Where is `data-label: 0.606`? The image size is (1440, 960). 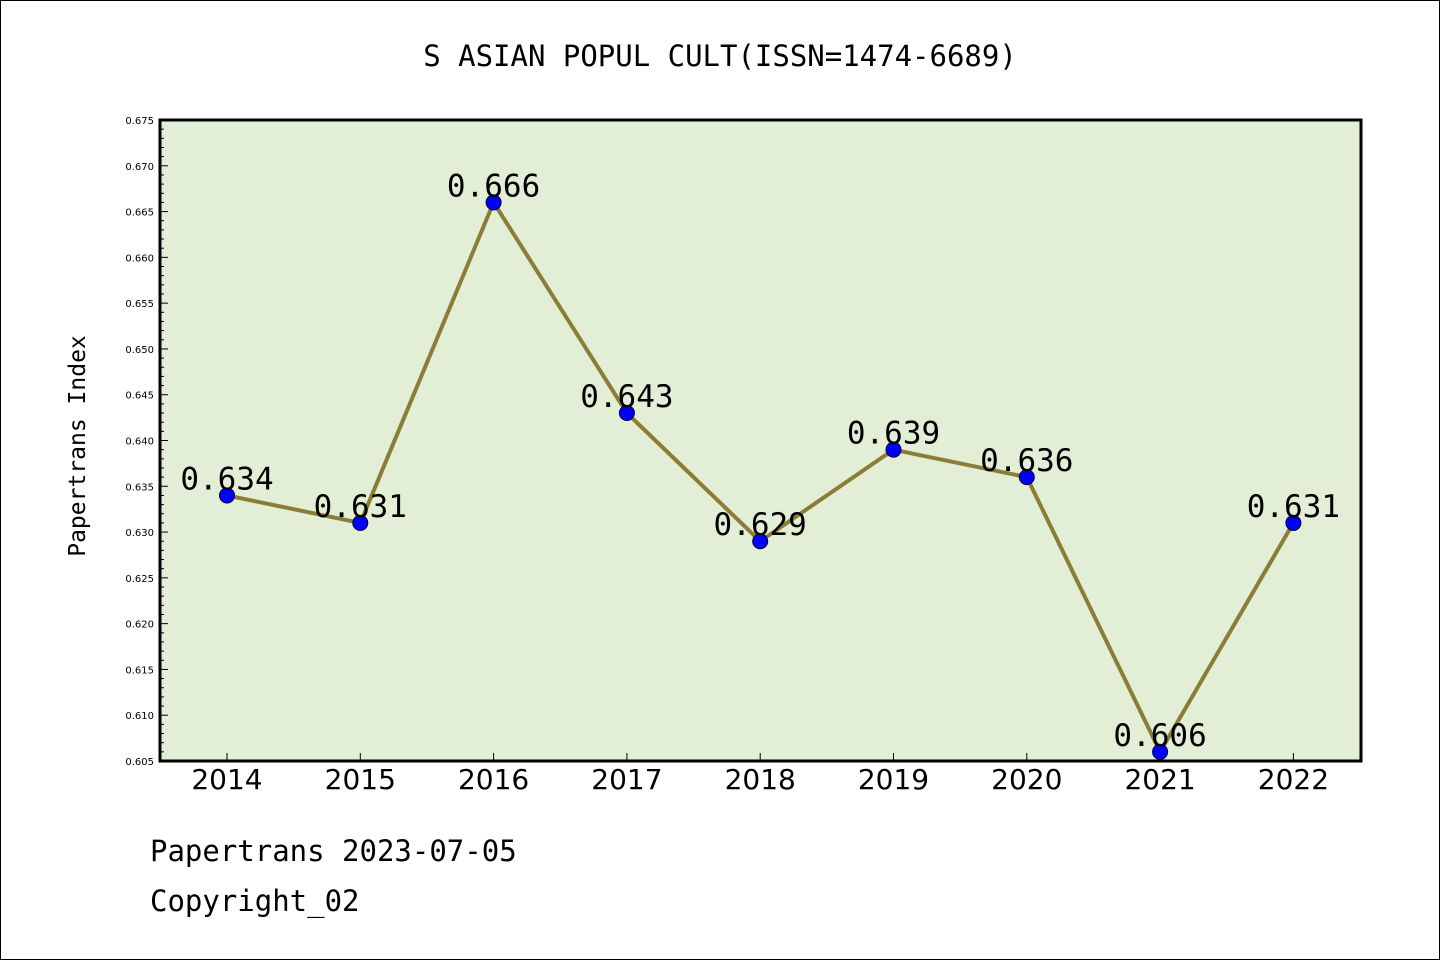
data-label: 0.606 is located at coordinates (1159, 736).